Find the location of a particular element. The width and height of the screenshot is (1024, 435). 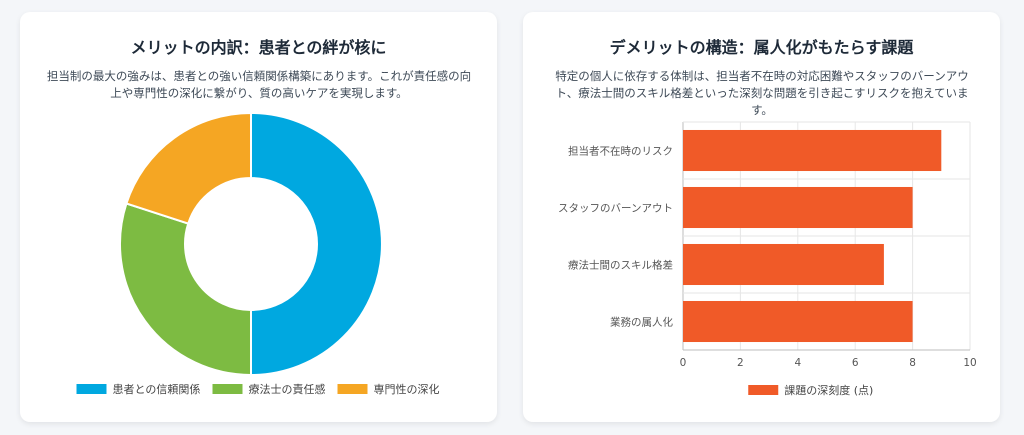

bar-legend-label: 課題の深刻度 (点) is located at coordinates (828, 390).